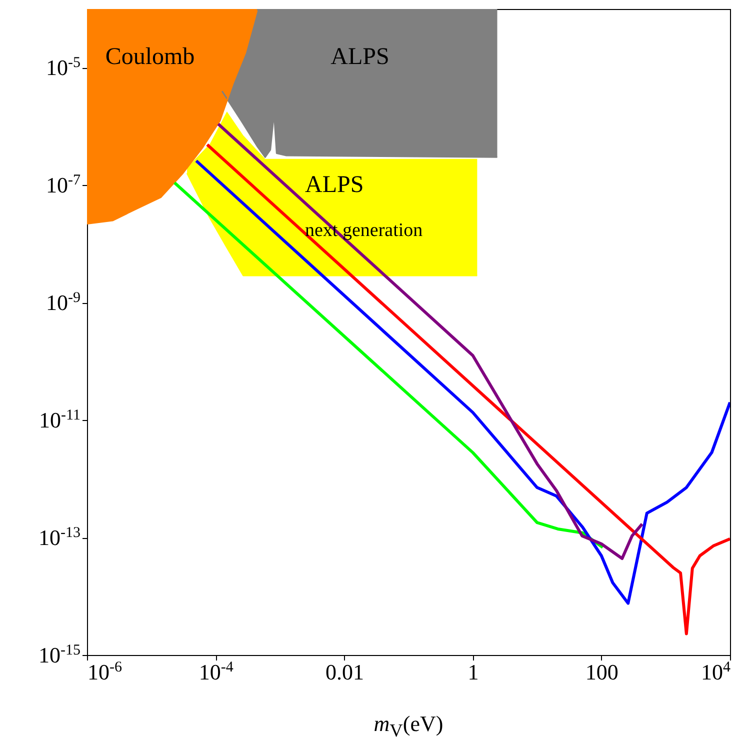 The height and width of the screenshot is (742, 747). What do you see at coordinates (408, 726) in the screenshot?
I see `x-axis-title: m$_{V}$(eV)` at bounding box center [408, 726].